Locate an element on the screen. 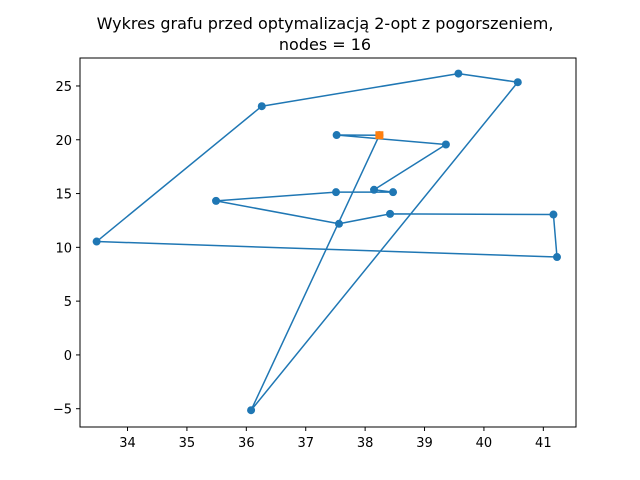 Image resolution: width=640 pixels, height=480 pixels. x-tick-label: 37 is located at coordinates (305, 443).